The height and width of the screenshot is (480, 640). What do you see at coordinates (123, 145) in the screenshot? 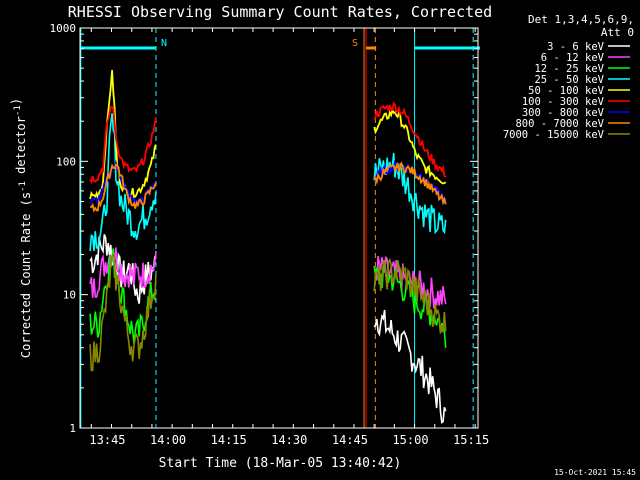
I see `series-5-pre` at bounding box center [123, 145].